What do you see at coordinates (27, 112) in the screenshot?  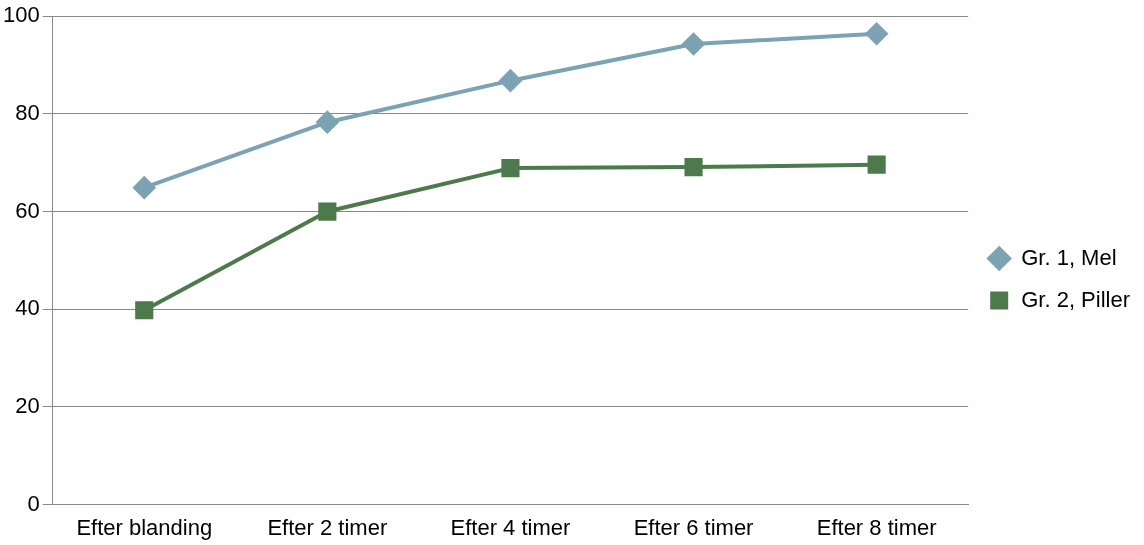 I see `y-tick-label: 80` at bounding box center [27, 112].